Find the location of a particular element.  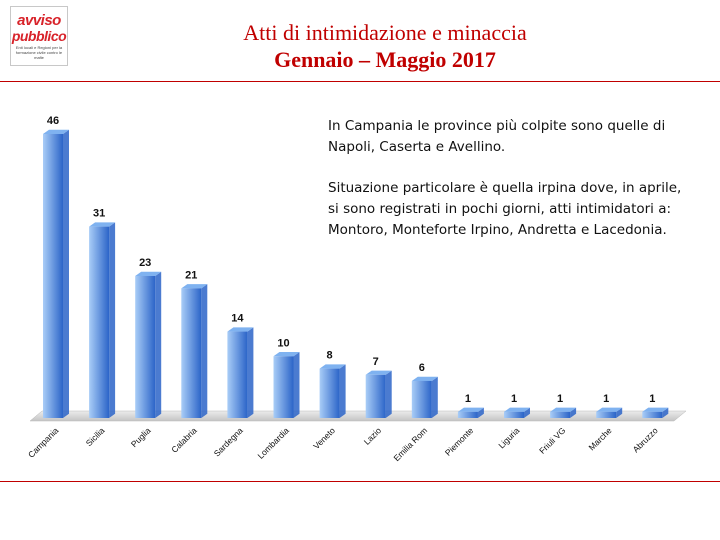

category-label: Abruzzo is located at coordinates (645, 439).